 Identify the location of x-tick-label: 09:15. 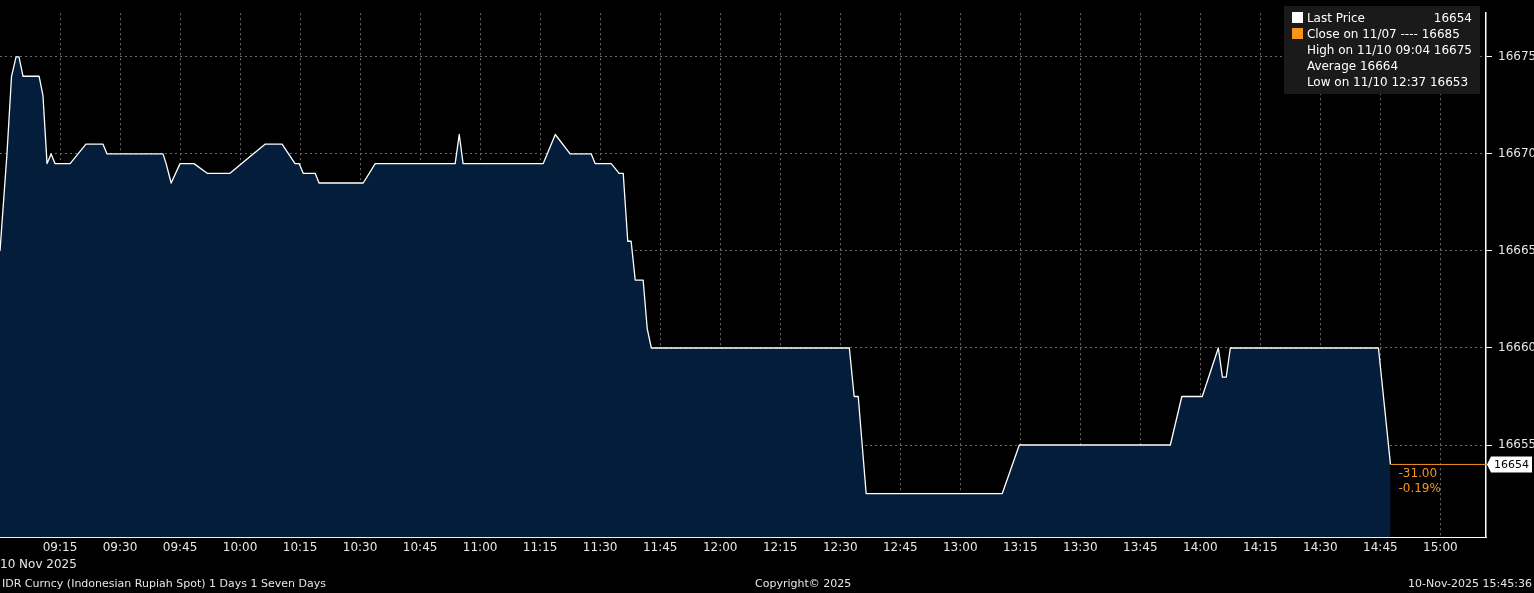
(60, 546).